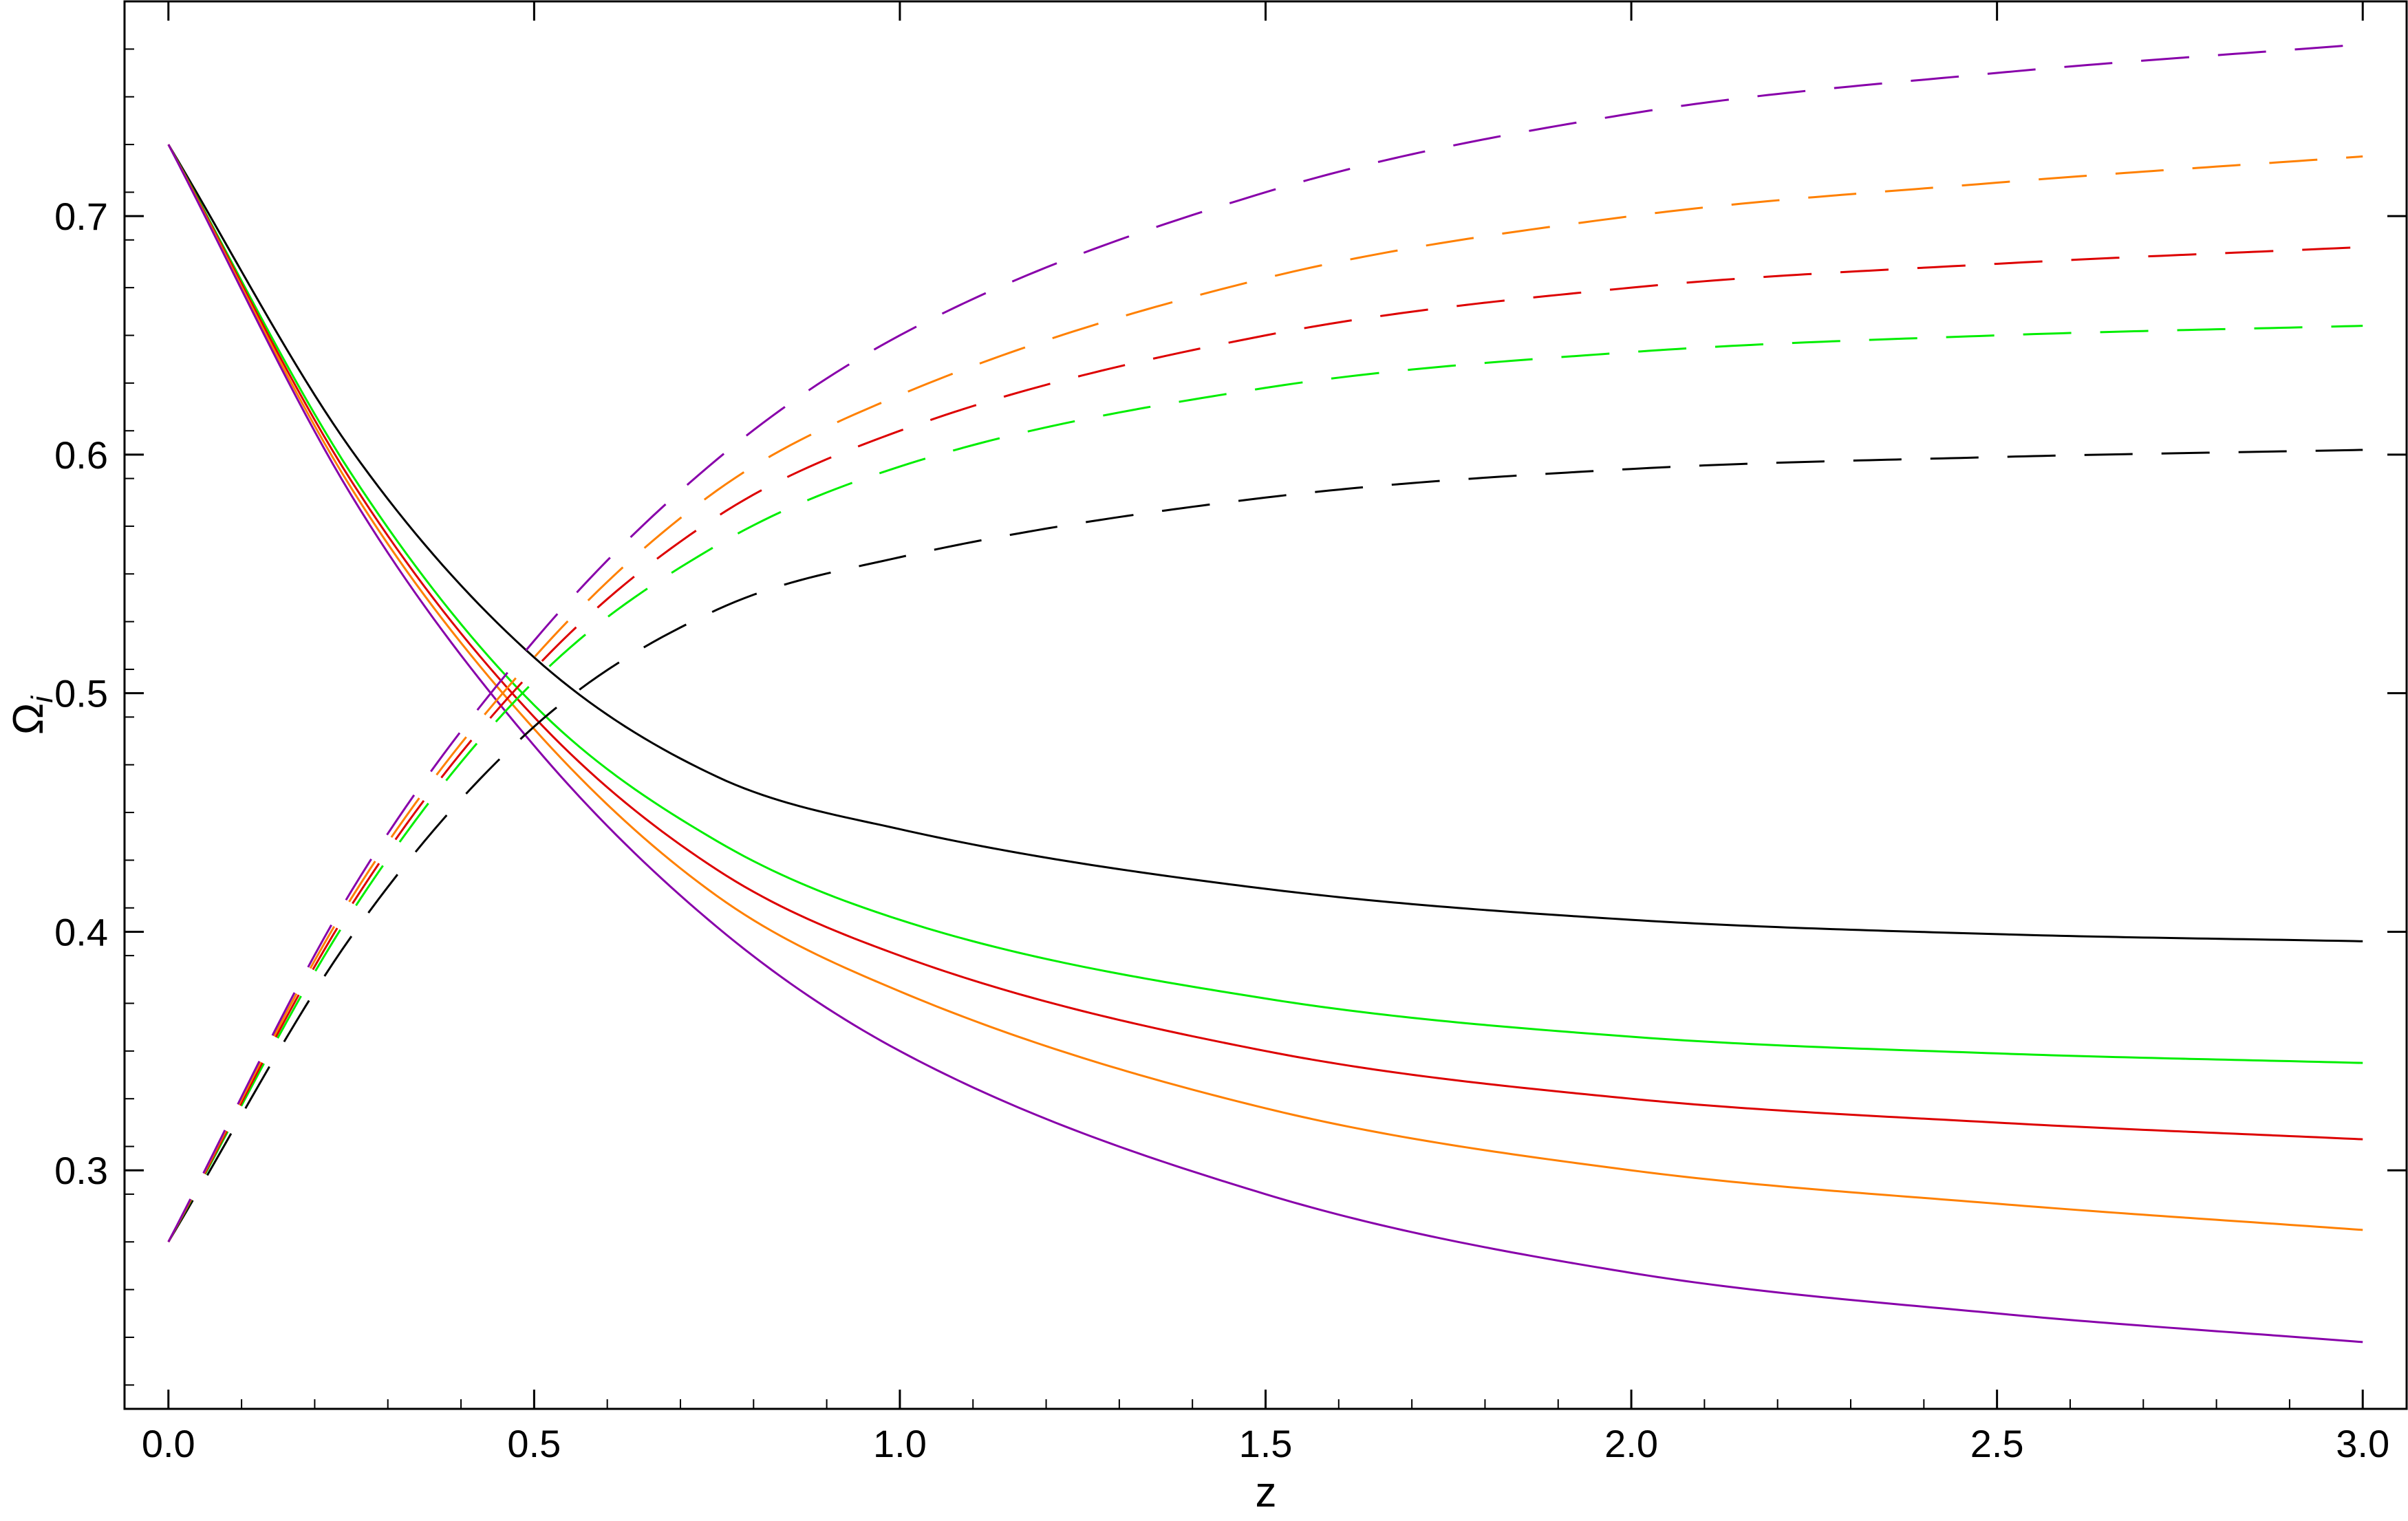 The image size is (2408, 1521). I want to click on x-axis-title: z, so click(1266, 1492).